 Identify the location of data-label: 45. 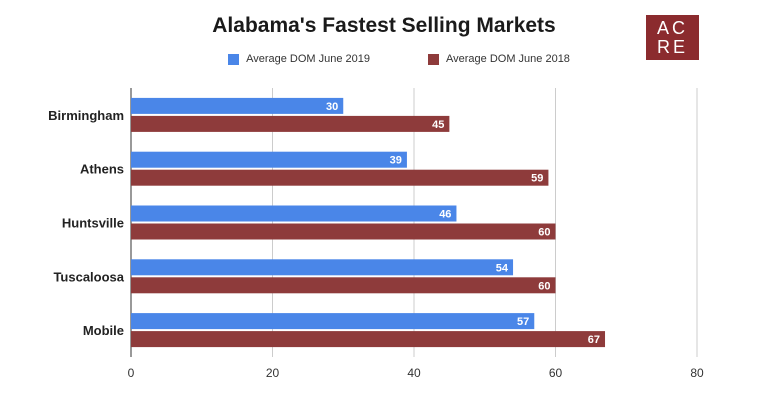
(438, 125).